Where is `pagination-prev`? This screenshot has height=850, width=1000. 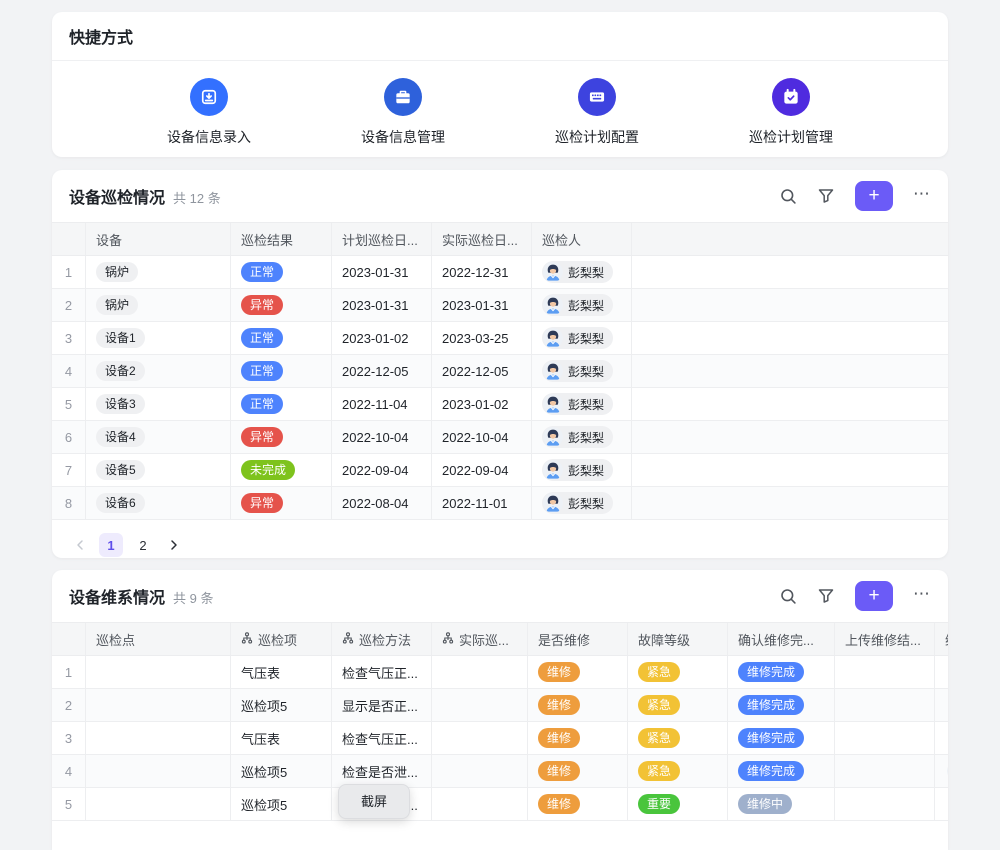
pagination-prev is located at coordinates (80, 545).